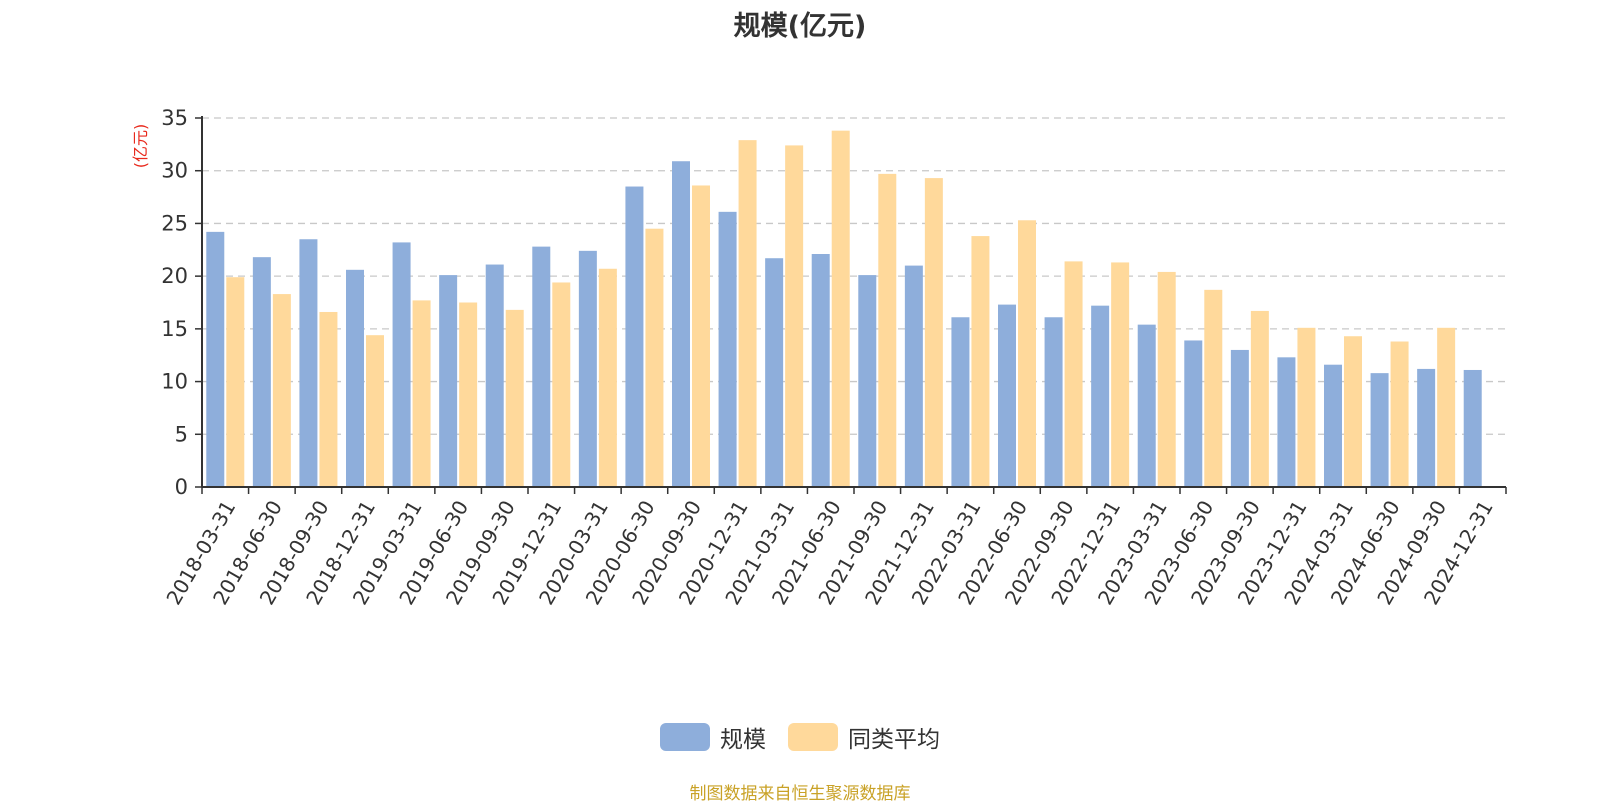 This screenshot has height=804, width=1600. I want to click on chart-title: 规模(亿元), so click(800, 26).